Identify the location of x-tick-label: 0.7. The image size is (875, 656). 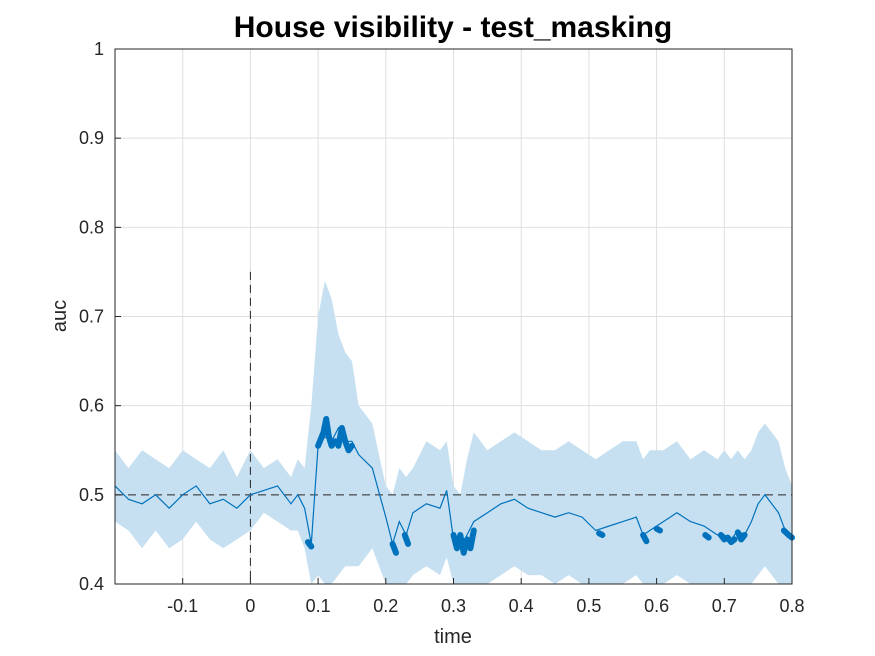
(724, 606).